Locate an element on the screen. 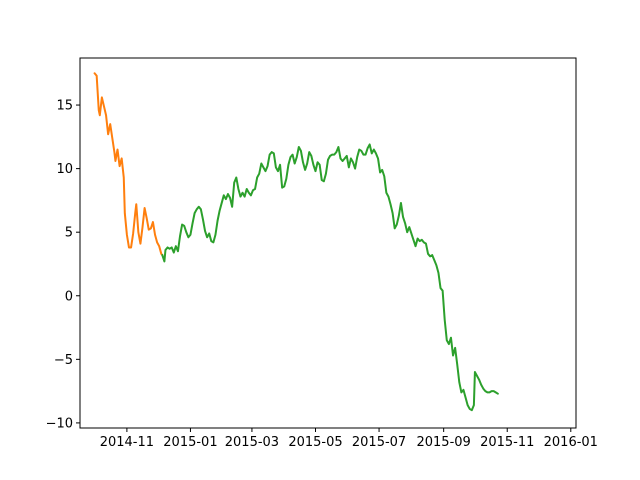 The width and height of the screenshot is (640, 480). x-tick-label: 2014-11 is located at coordinates (127, 442).